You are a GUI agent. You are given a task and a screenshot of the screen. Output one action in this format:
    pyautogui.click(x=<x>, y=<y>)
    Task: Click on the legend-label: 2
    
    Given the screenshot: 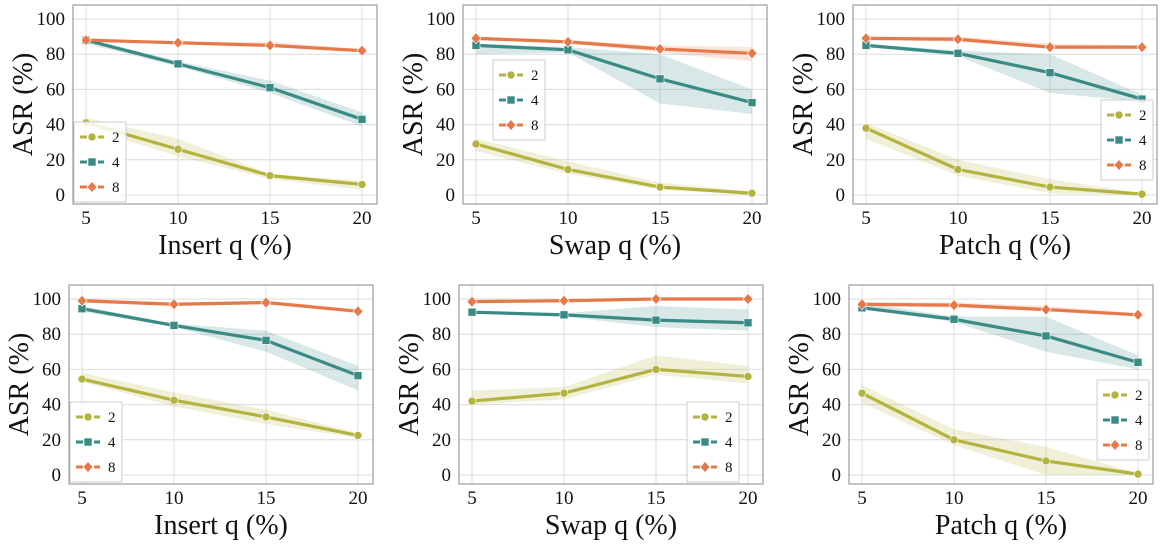 What is the action you would take?
    pyautogui.click(x=1139, y=396)
    